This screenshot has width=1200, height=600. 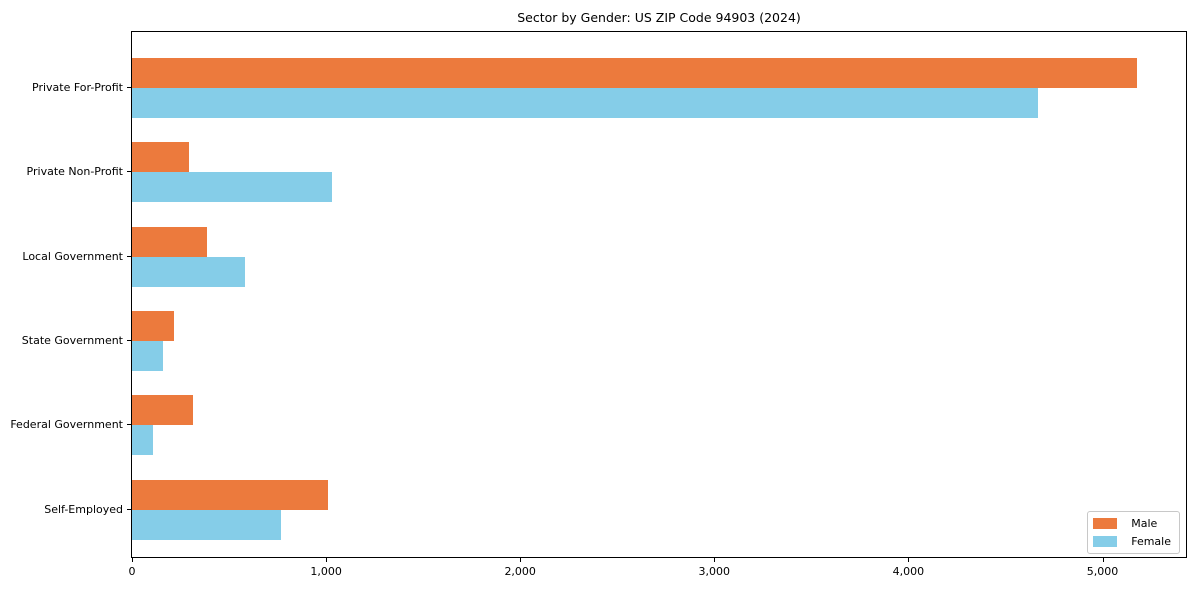 What do you see at coordinates (908, 571) in the screenshot?
I see `x-tick-label-4000: 4,000` at bounding box center [908, 571].